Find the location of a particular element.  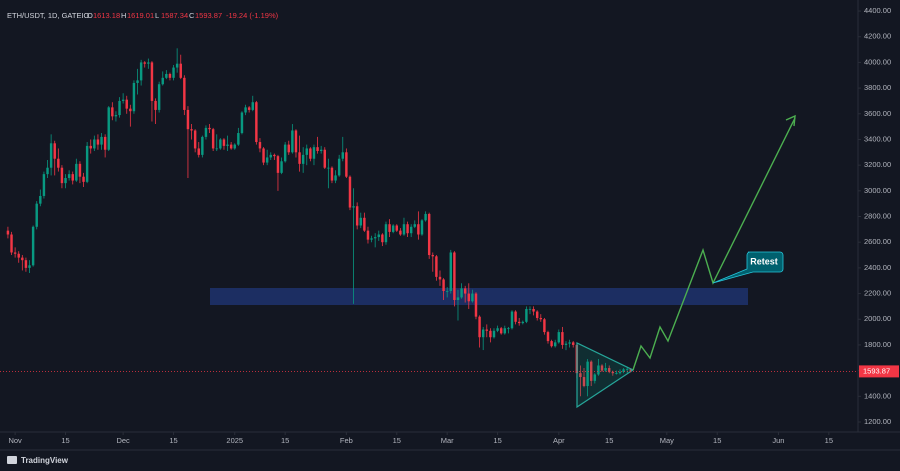

last-price-label: 1593.87 is located at coordinates (876, 370).